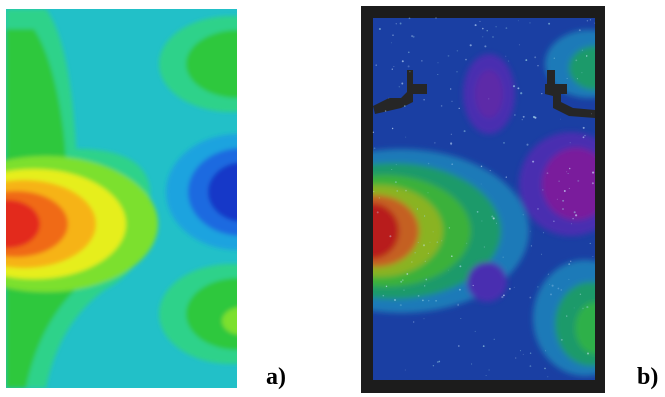  I want to click on lower-right-green-inner, so click(211, 314).